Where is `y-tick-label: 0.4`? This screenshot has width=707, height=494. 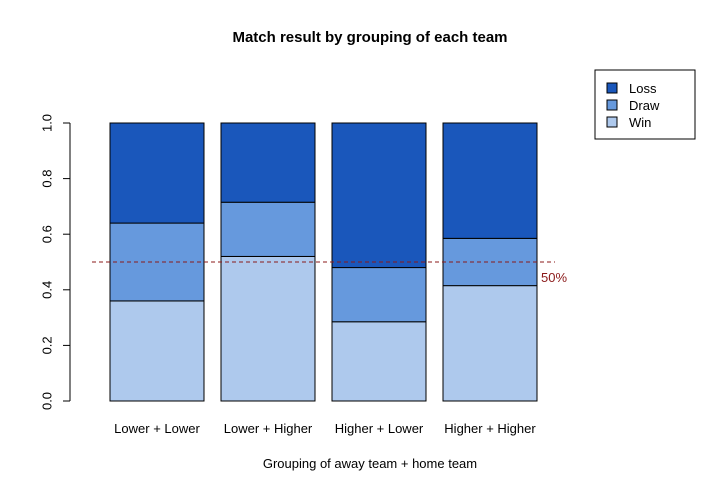 y-tick-label: 0.4 is located at coordinates (46, 290).